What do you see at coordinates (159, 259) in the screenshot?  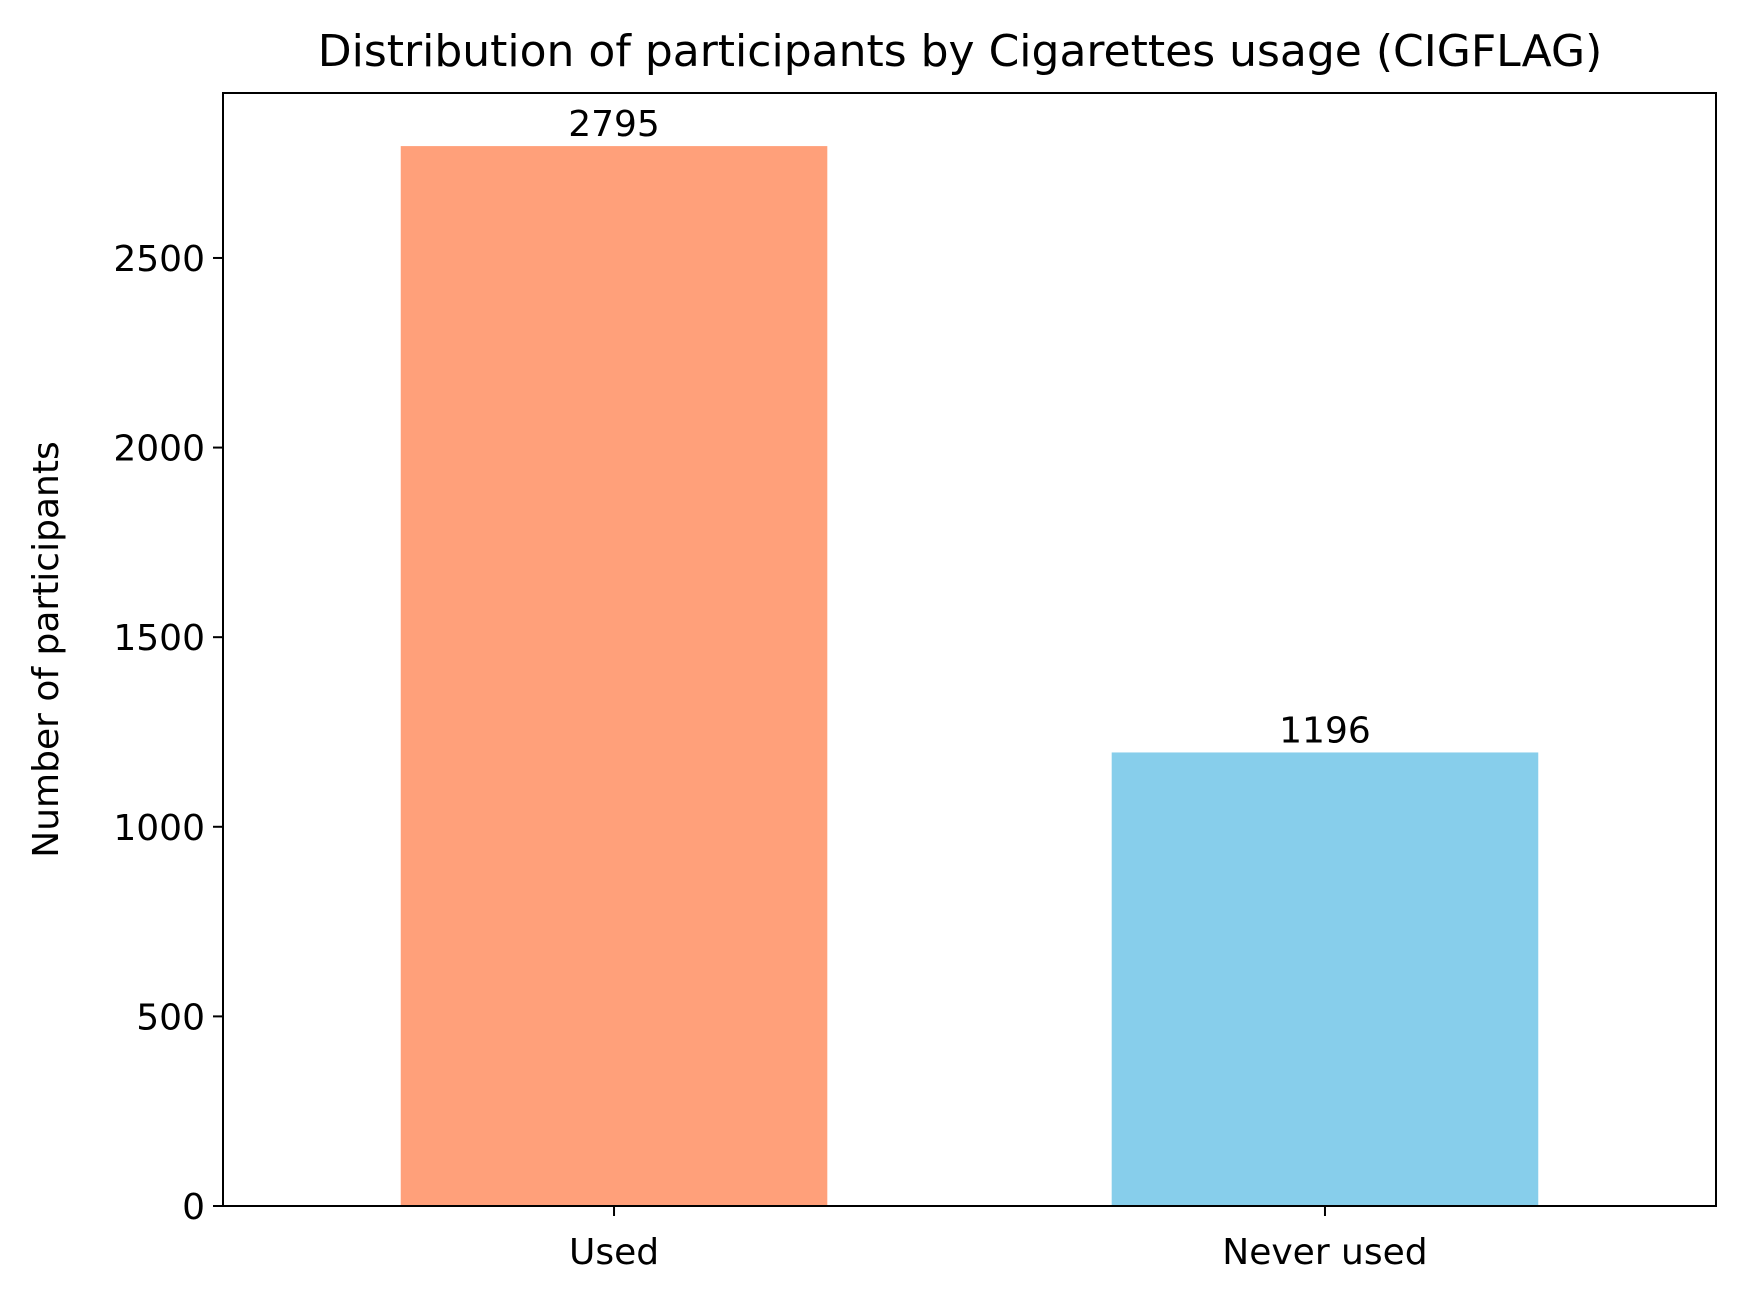 I see `y-tick-label: 2500` at bounding box center [159, 259].